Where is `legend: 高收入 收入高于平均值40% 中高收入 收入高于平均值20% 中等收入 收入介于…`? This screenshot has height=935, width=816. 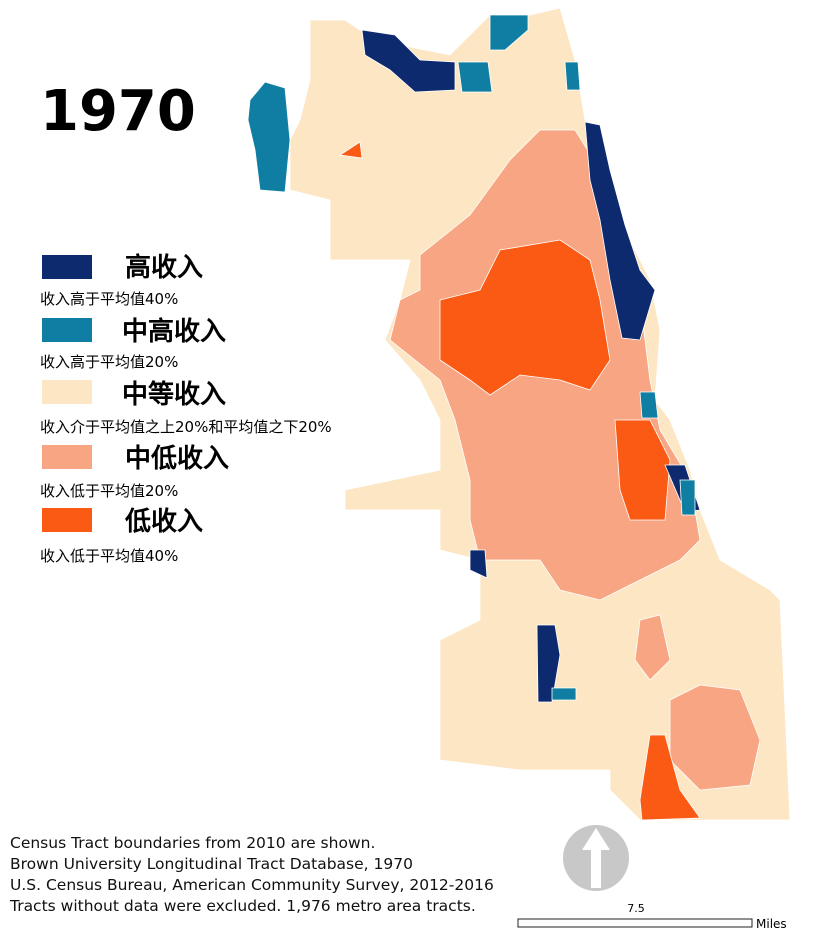
legend: 高收入 收入高于平均值40% 中高收入 收入高于平均值20% 中等收入 收入介于… is located at coordinates (186, 408).